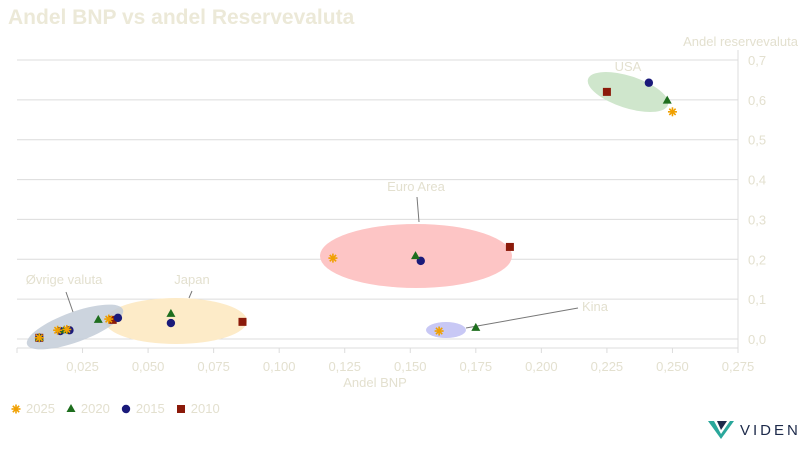 Image resolution: width=800 pixels, height=450 pixels. I want to click on viden-logo-icon, so click(721, 430).